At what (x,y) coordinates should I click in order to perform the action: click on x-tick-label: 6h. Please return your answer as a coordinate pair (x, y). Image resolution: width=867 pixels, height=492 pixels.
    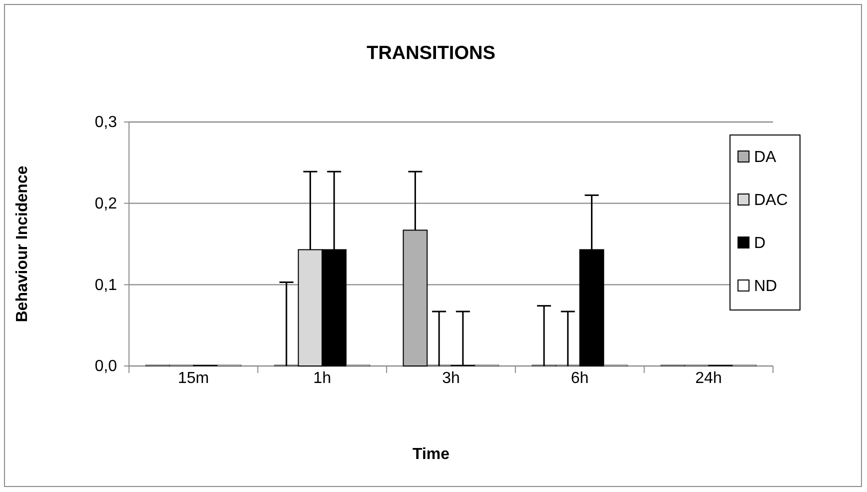
    Looking at the image, I should click on (579, 378).